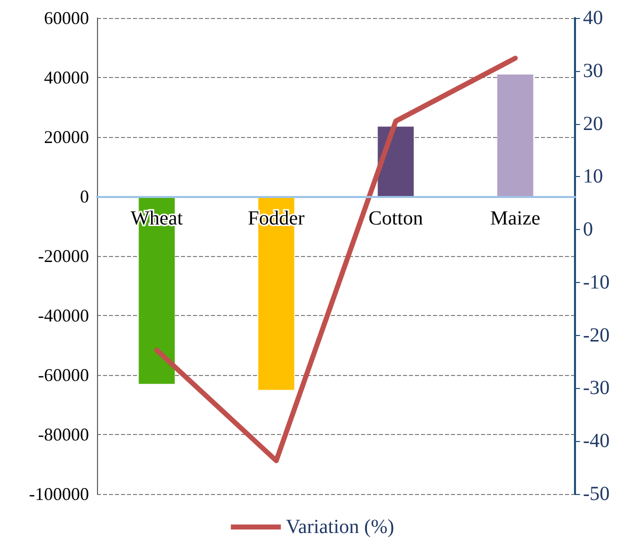 The width and height of the screenshot is (625, 544). Describe the element at coordinates (593, 18) in the screenshot. I see `y2-tick-label: 40` at that location.